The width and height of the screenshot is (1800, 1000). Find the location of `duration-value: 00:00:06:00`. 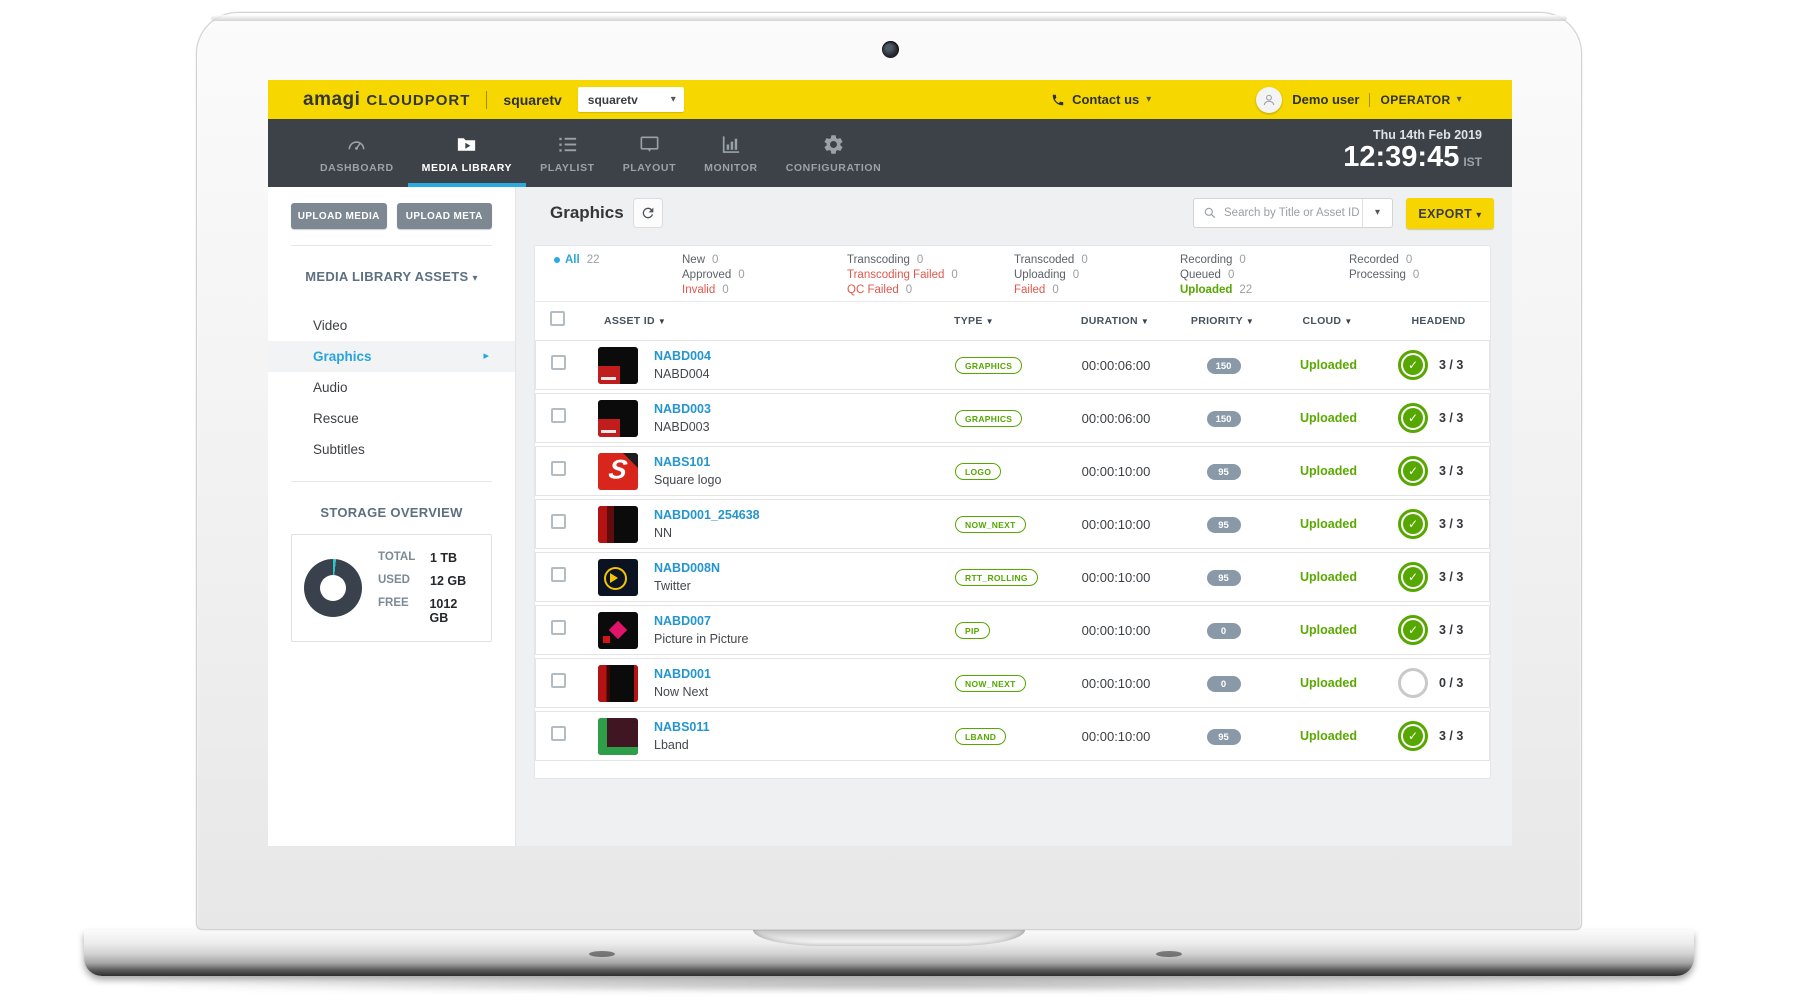

duration-value: 00:00:06:00 is located at coordinates (1116, 418).